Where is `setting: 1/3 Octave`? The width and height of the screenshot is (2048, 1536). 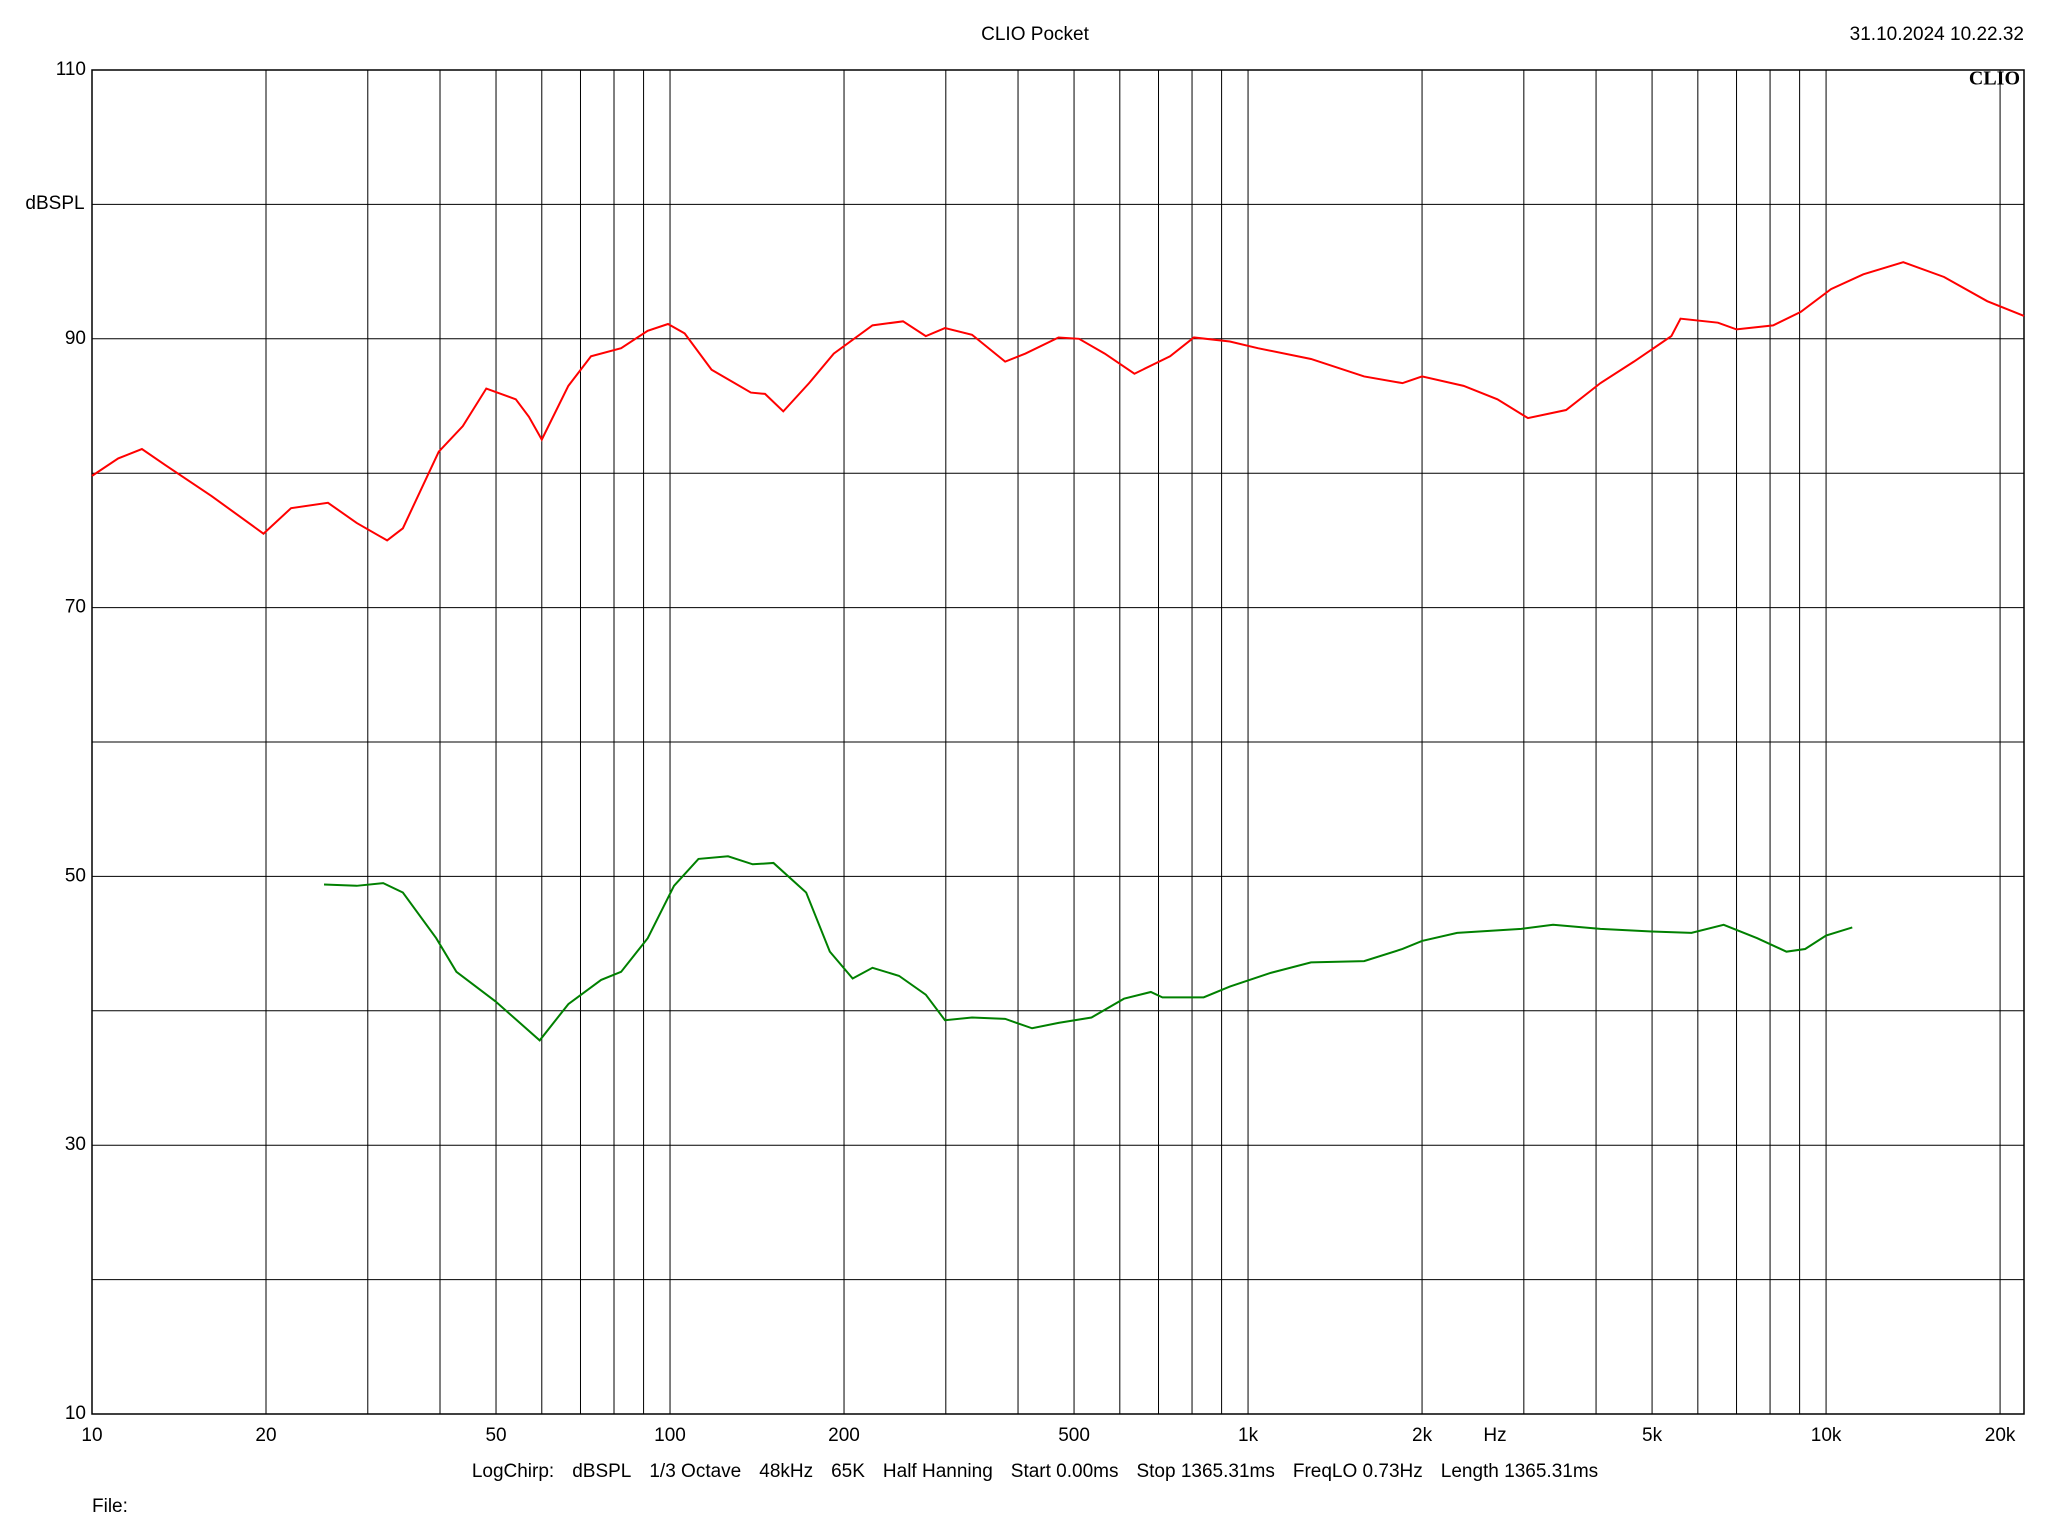 setting: 1/3 Octave is located at coordinates (695, 1471).